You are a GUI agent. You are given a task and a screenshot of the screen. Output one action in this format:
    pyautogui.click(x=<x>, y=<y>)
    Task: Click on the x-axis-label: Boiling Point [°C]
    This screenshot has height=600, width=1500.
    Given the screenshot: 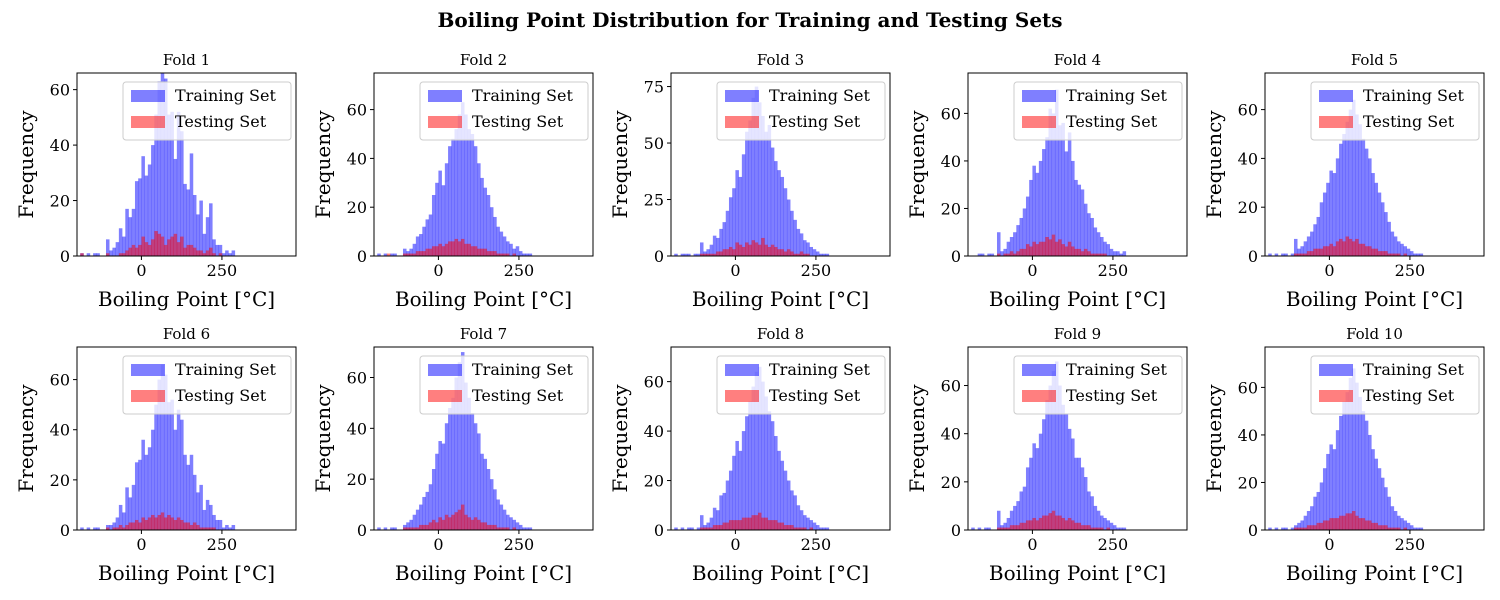 What is the action you would take?
    pyautogui.click(x=186, y=299)
    